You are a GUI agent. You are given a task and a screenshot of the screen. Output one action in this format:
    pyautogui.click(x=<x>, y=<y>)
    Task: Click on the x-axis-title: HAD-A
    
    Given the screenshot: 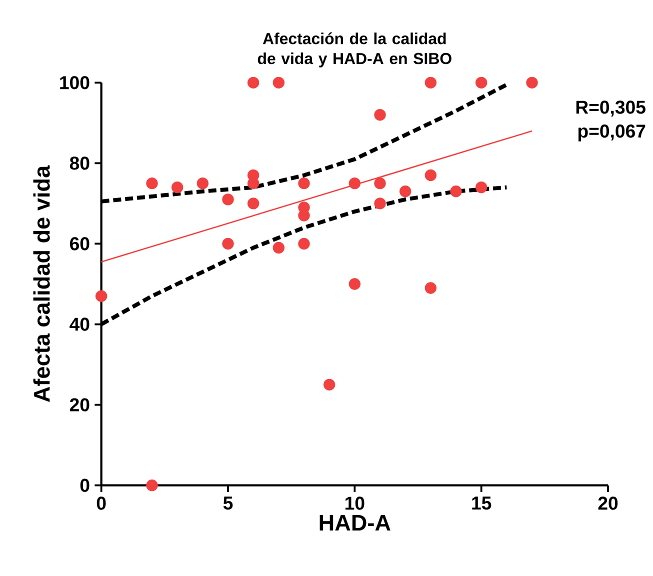 What is the action you would take?
    pyautogui.click(x=355, y=522)
    